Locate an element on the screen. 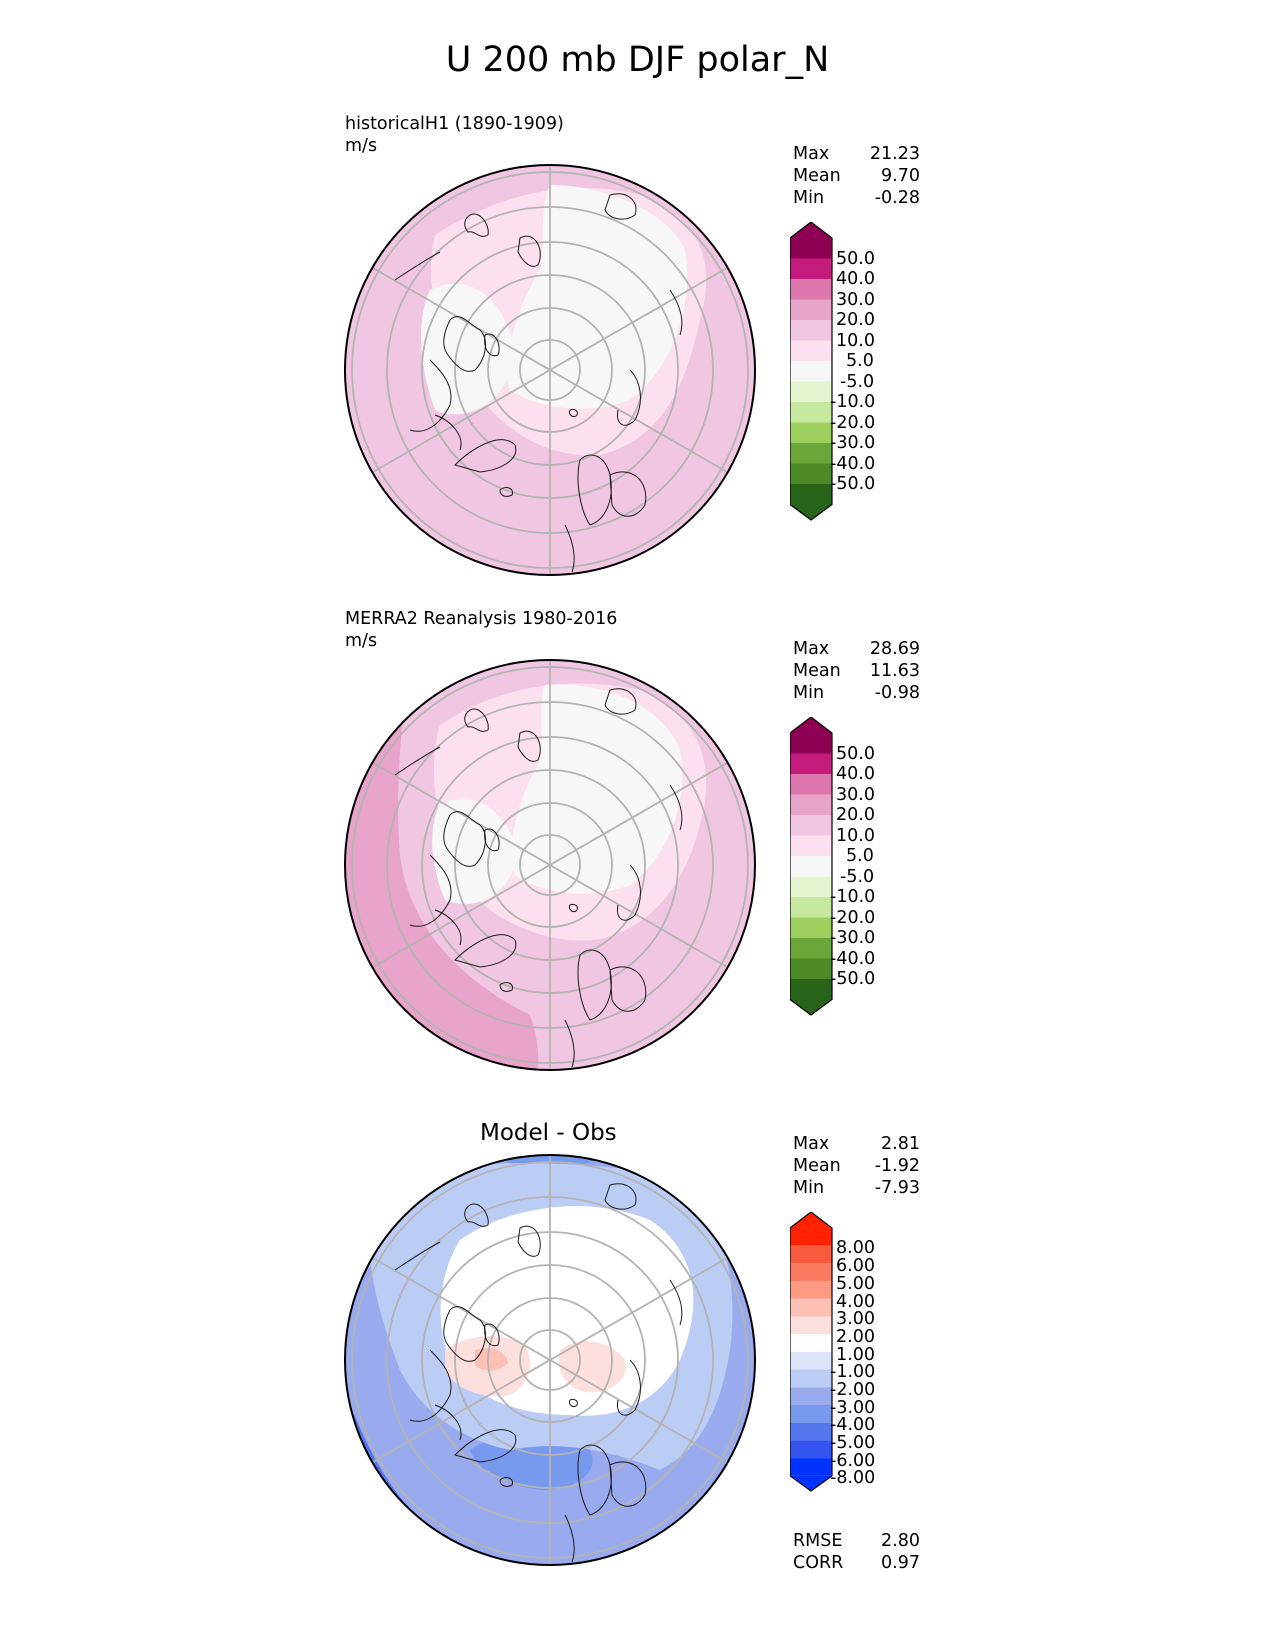 This screenshot has width=1275, height=1650. obs-polar-map is located at coordinates (550, 865).